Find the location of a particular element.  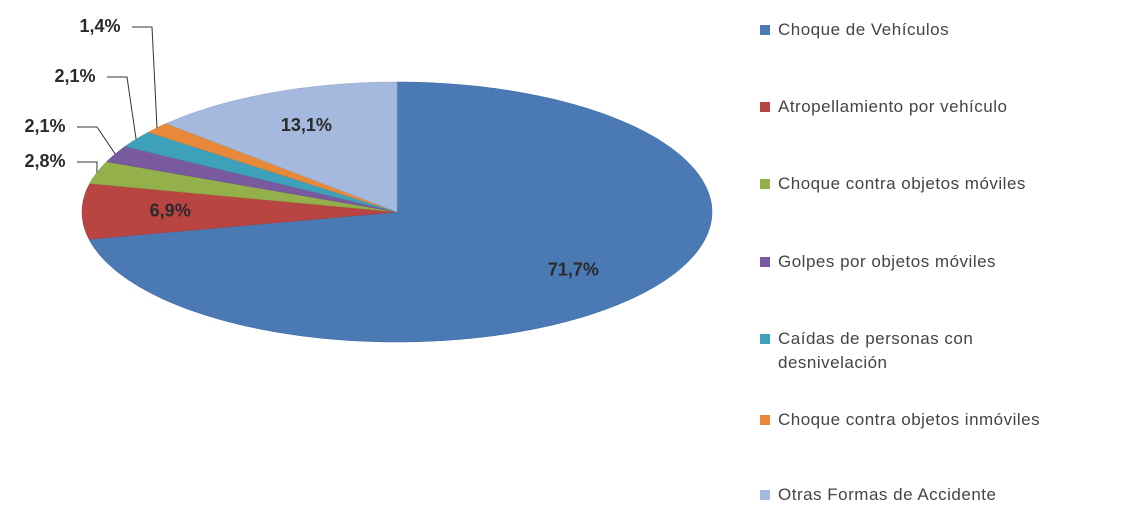

legend-label: Caídas de personas con desnivelación is located at coordinates (876, 350).